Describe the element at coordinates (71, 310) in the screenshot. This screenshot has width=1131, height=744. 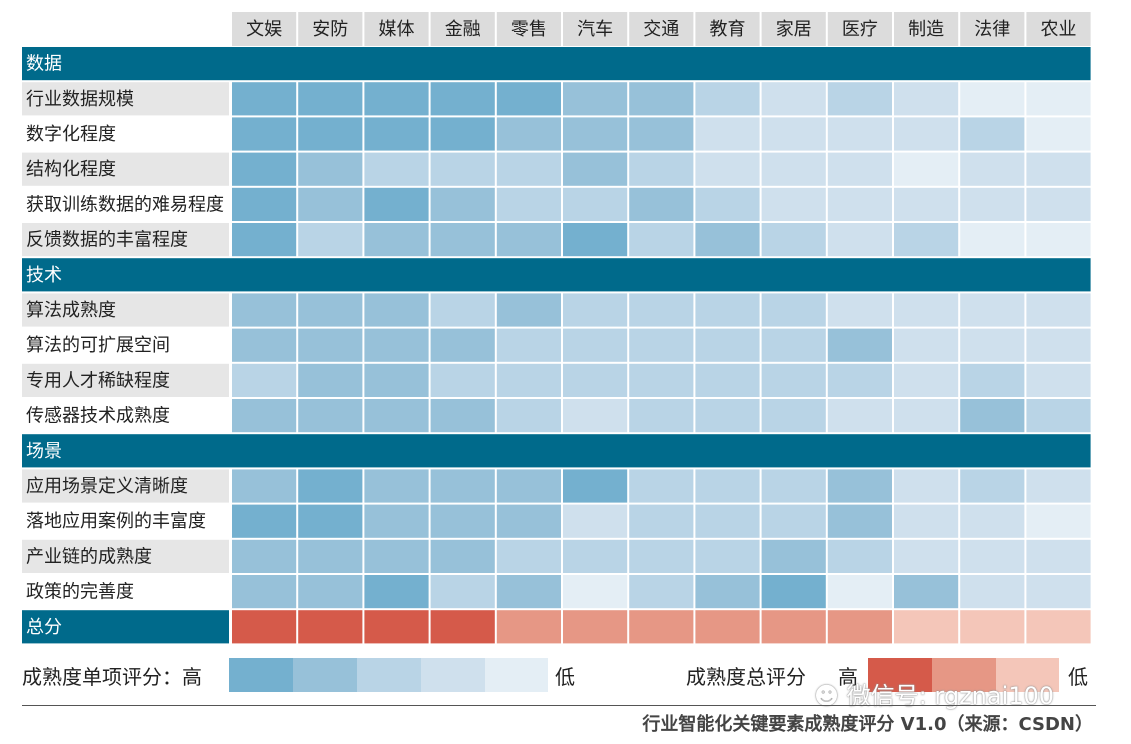
I see `row-label-1-0: 算法成熟度` at that location.